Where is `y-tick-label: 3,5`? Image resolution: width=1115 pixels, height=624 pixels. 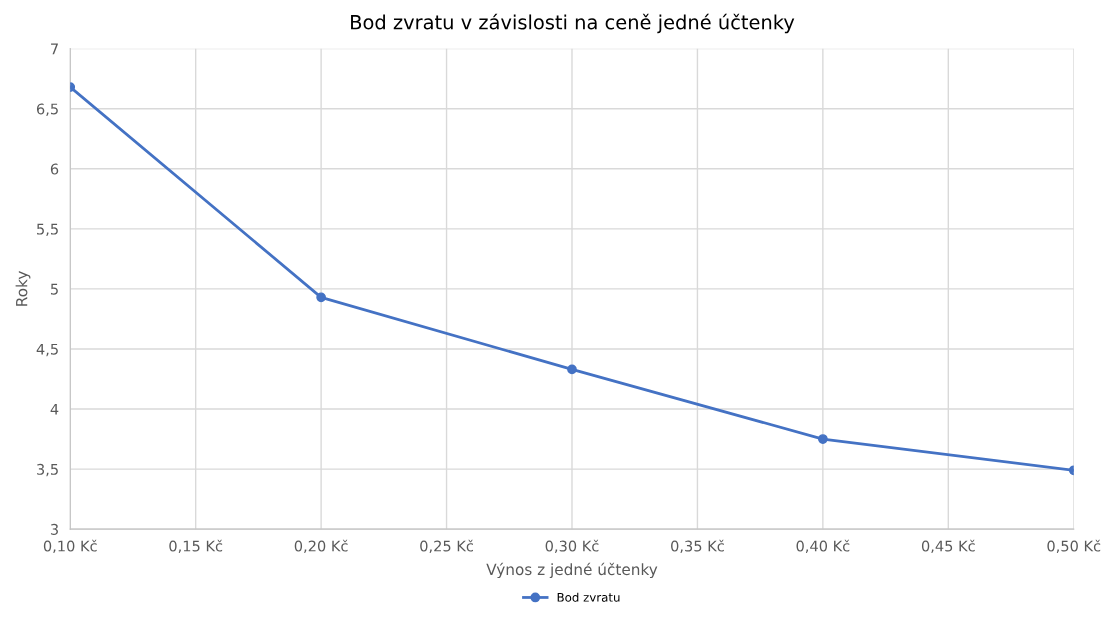
y-tick-label: 3,5 is located at coordinates (47, 470).